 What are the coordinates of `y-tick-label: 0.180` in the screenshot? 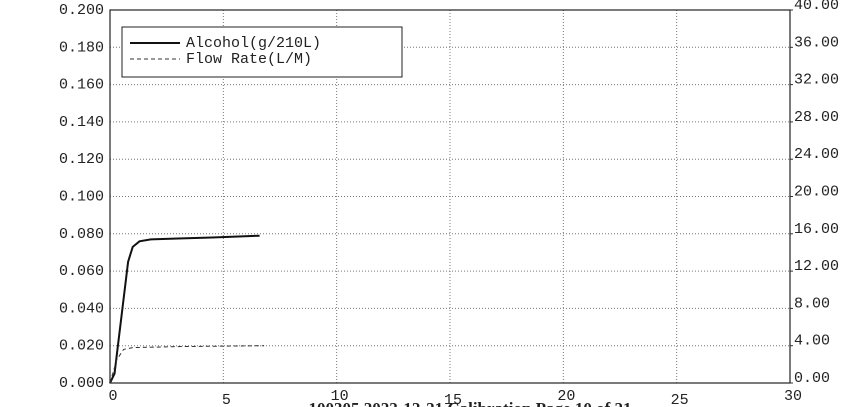 It's located at (81, 47).